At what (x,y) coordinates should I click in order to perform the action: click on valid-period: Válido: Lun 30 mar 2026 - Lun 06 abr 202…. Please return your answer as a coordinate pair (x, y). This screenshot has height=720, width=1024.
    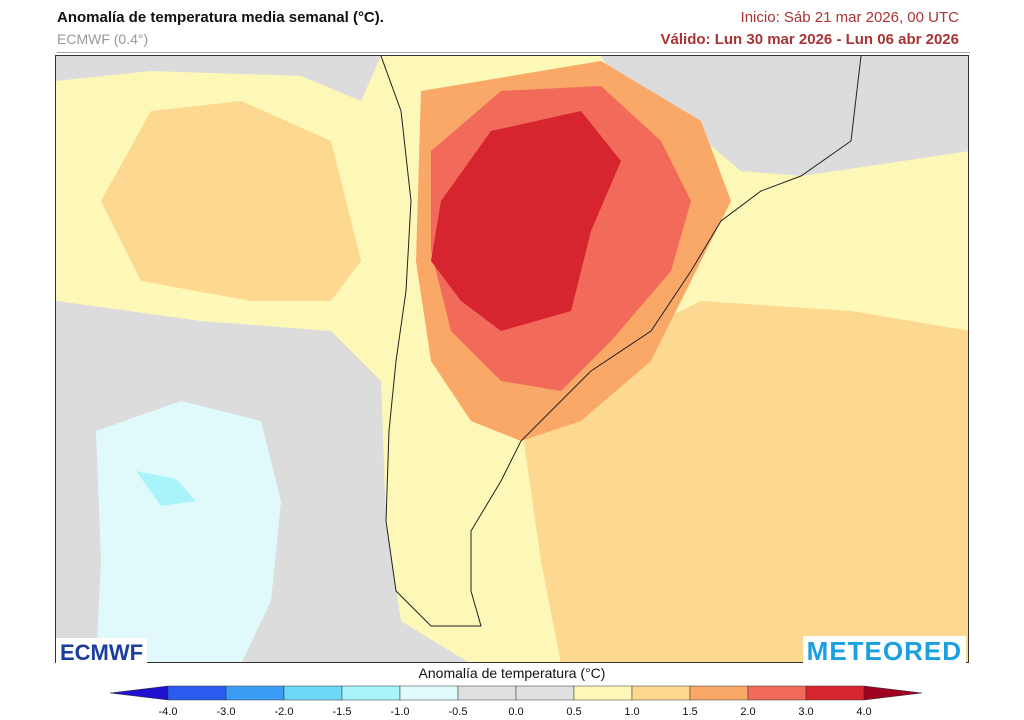
    Looking at the image, I should click on (809, 39).